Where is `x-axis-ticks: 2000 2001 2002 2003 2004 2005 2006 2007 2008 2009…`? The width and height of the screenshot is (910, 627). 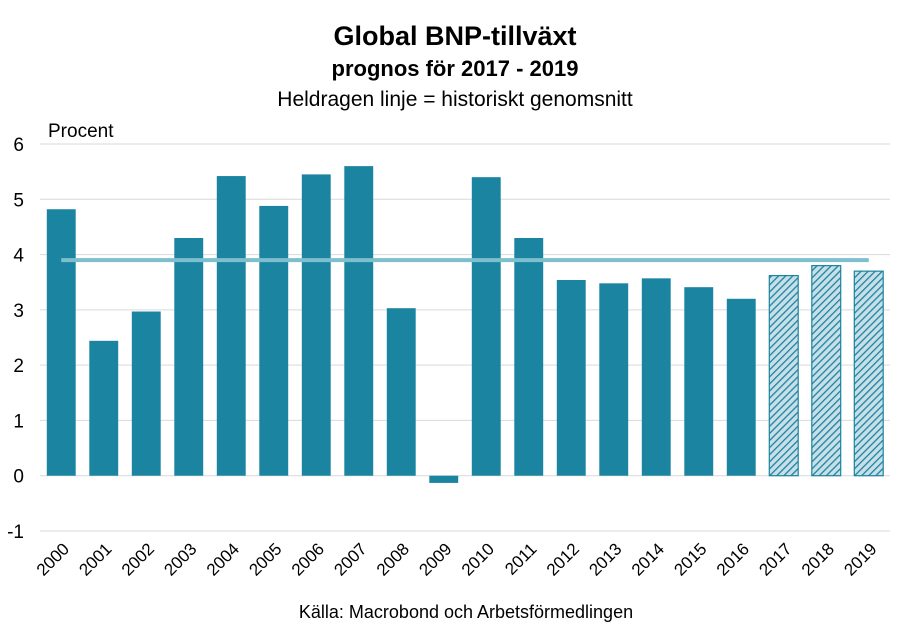 x-axis-ticks: 2000 2001 2002 2003 2004 2005 2006 2007 2008 2009… is located at coordinates (457, 559).